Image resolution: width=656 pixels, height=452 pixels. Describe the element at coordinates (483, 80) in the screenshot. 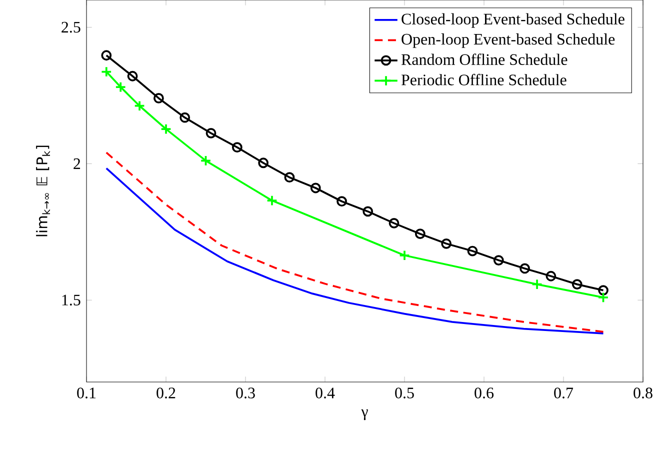

I see `legend-label: Periodic Offline Schedule` at that location.